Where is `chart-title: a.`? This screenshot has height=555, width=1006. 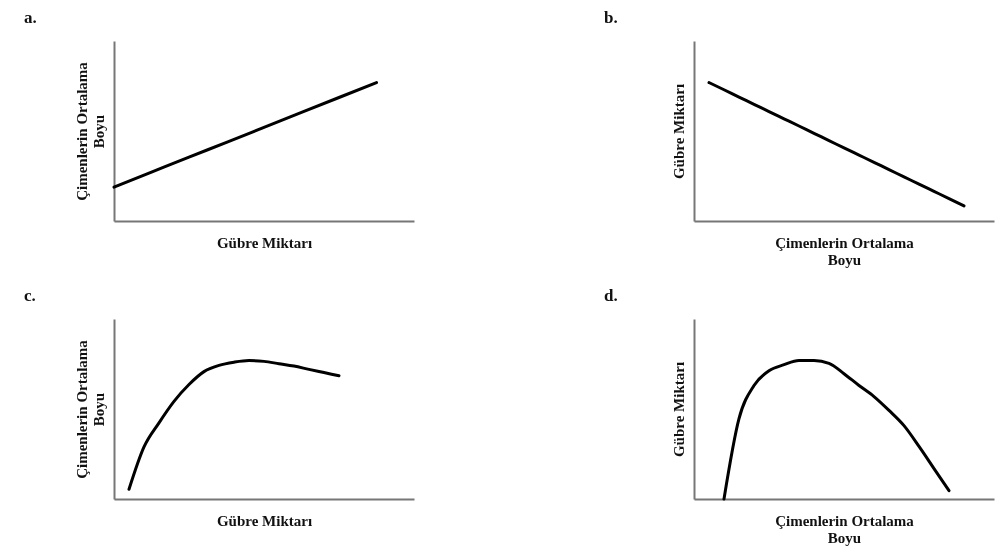
chart-title: a. is located at coordinates (30, 17).